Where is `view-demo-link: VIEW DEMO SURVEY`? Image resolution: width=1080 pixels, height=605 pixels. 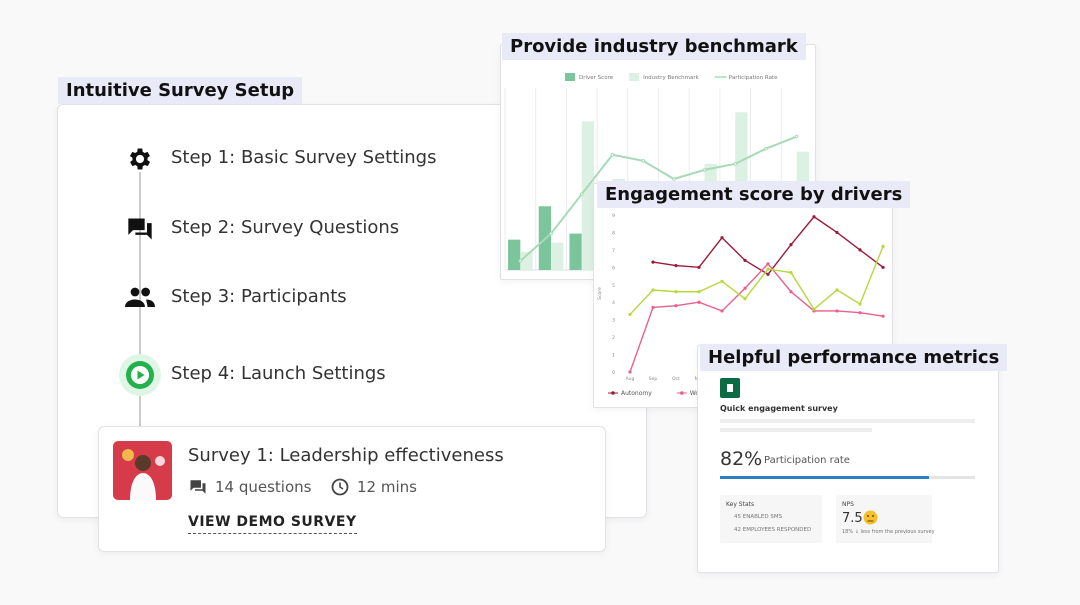 view-demo-link: VIEW DEMO SURVEY is located at coordinates (272, 524).